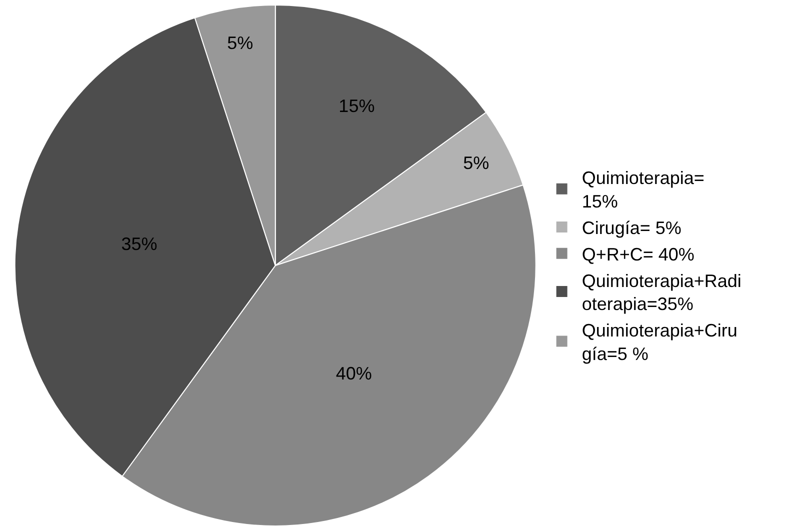 Image resolution: width=788 pixels, height=531 pixels. I want to click on data-label: 15%, so click(356, 106).